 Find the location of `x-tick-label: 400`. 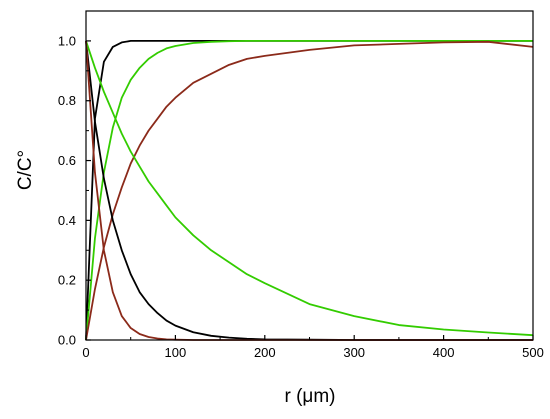

x-tick-label: 400 is located at coordinates (444, 352).